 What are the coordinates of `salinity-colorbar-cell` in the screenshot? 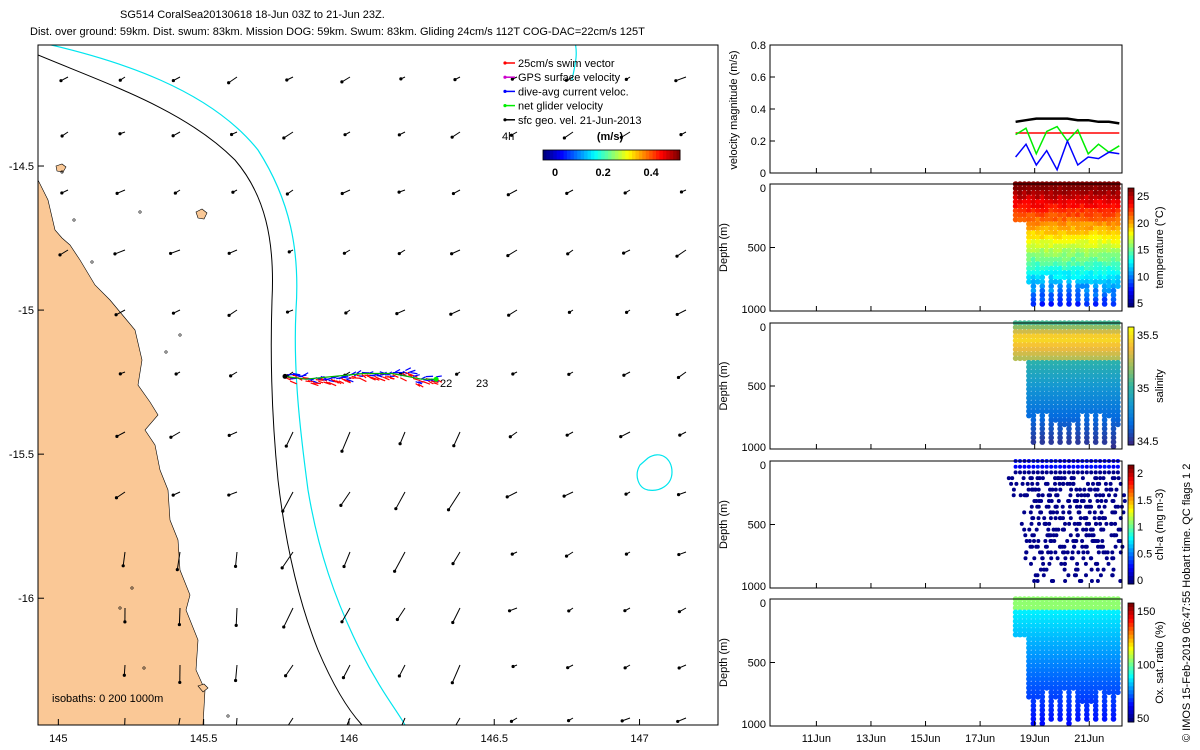 It's located at (1131, 360).